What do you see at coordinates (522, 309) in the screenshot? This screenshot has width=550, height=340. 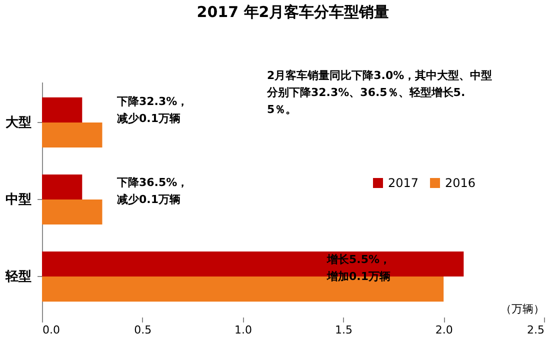 I see `x-axis-title: （万辆）` at bounding box center [522, 309].